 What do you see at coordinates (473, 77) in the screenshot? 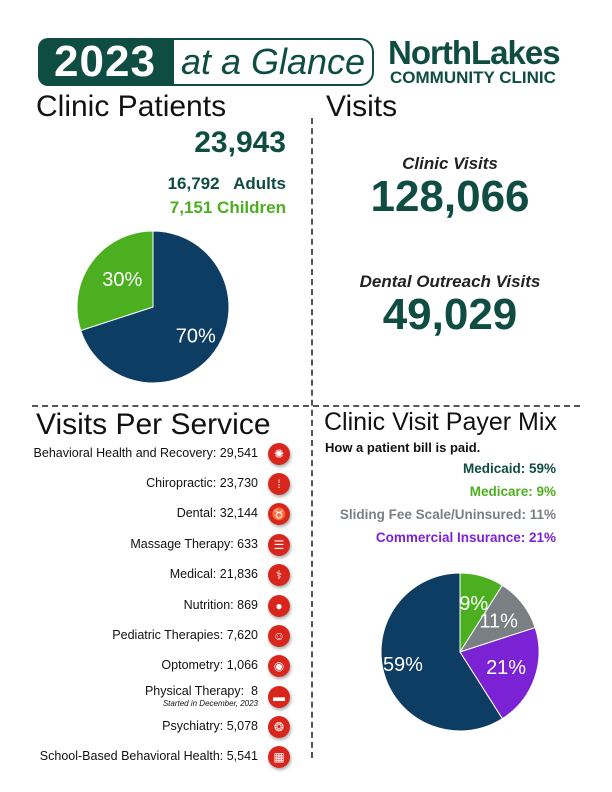
I see `logo-subtitle: COMMUNITY CLINIC` at bounding box center [473, 77].